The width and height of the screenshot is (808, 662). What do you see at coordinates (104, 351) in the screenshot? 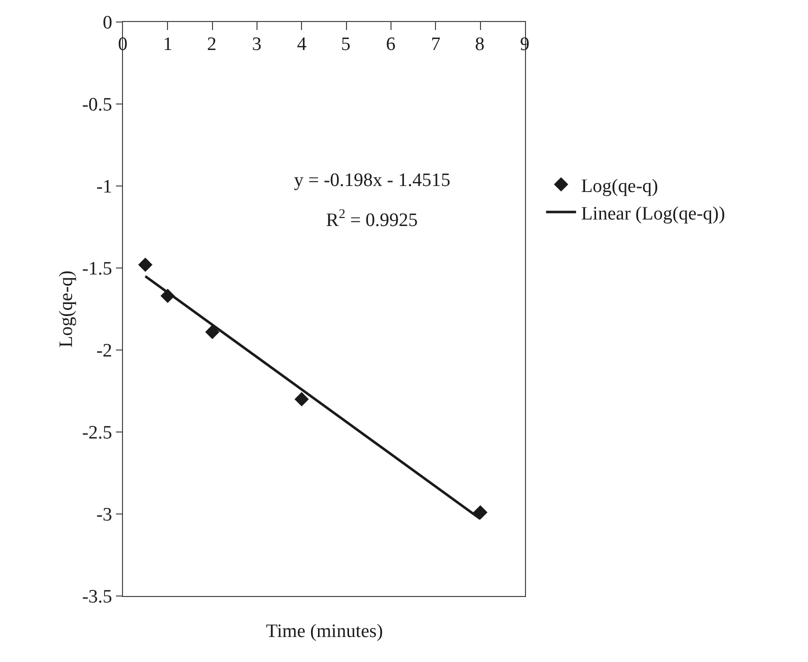
I see `y-tick-label: -2` at bounding box center [104, 351].